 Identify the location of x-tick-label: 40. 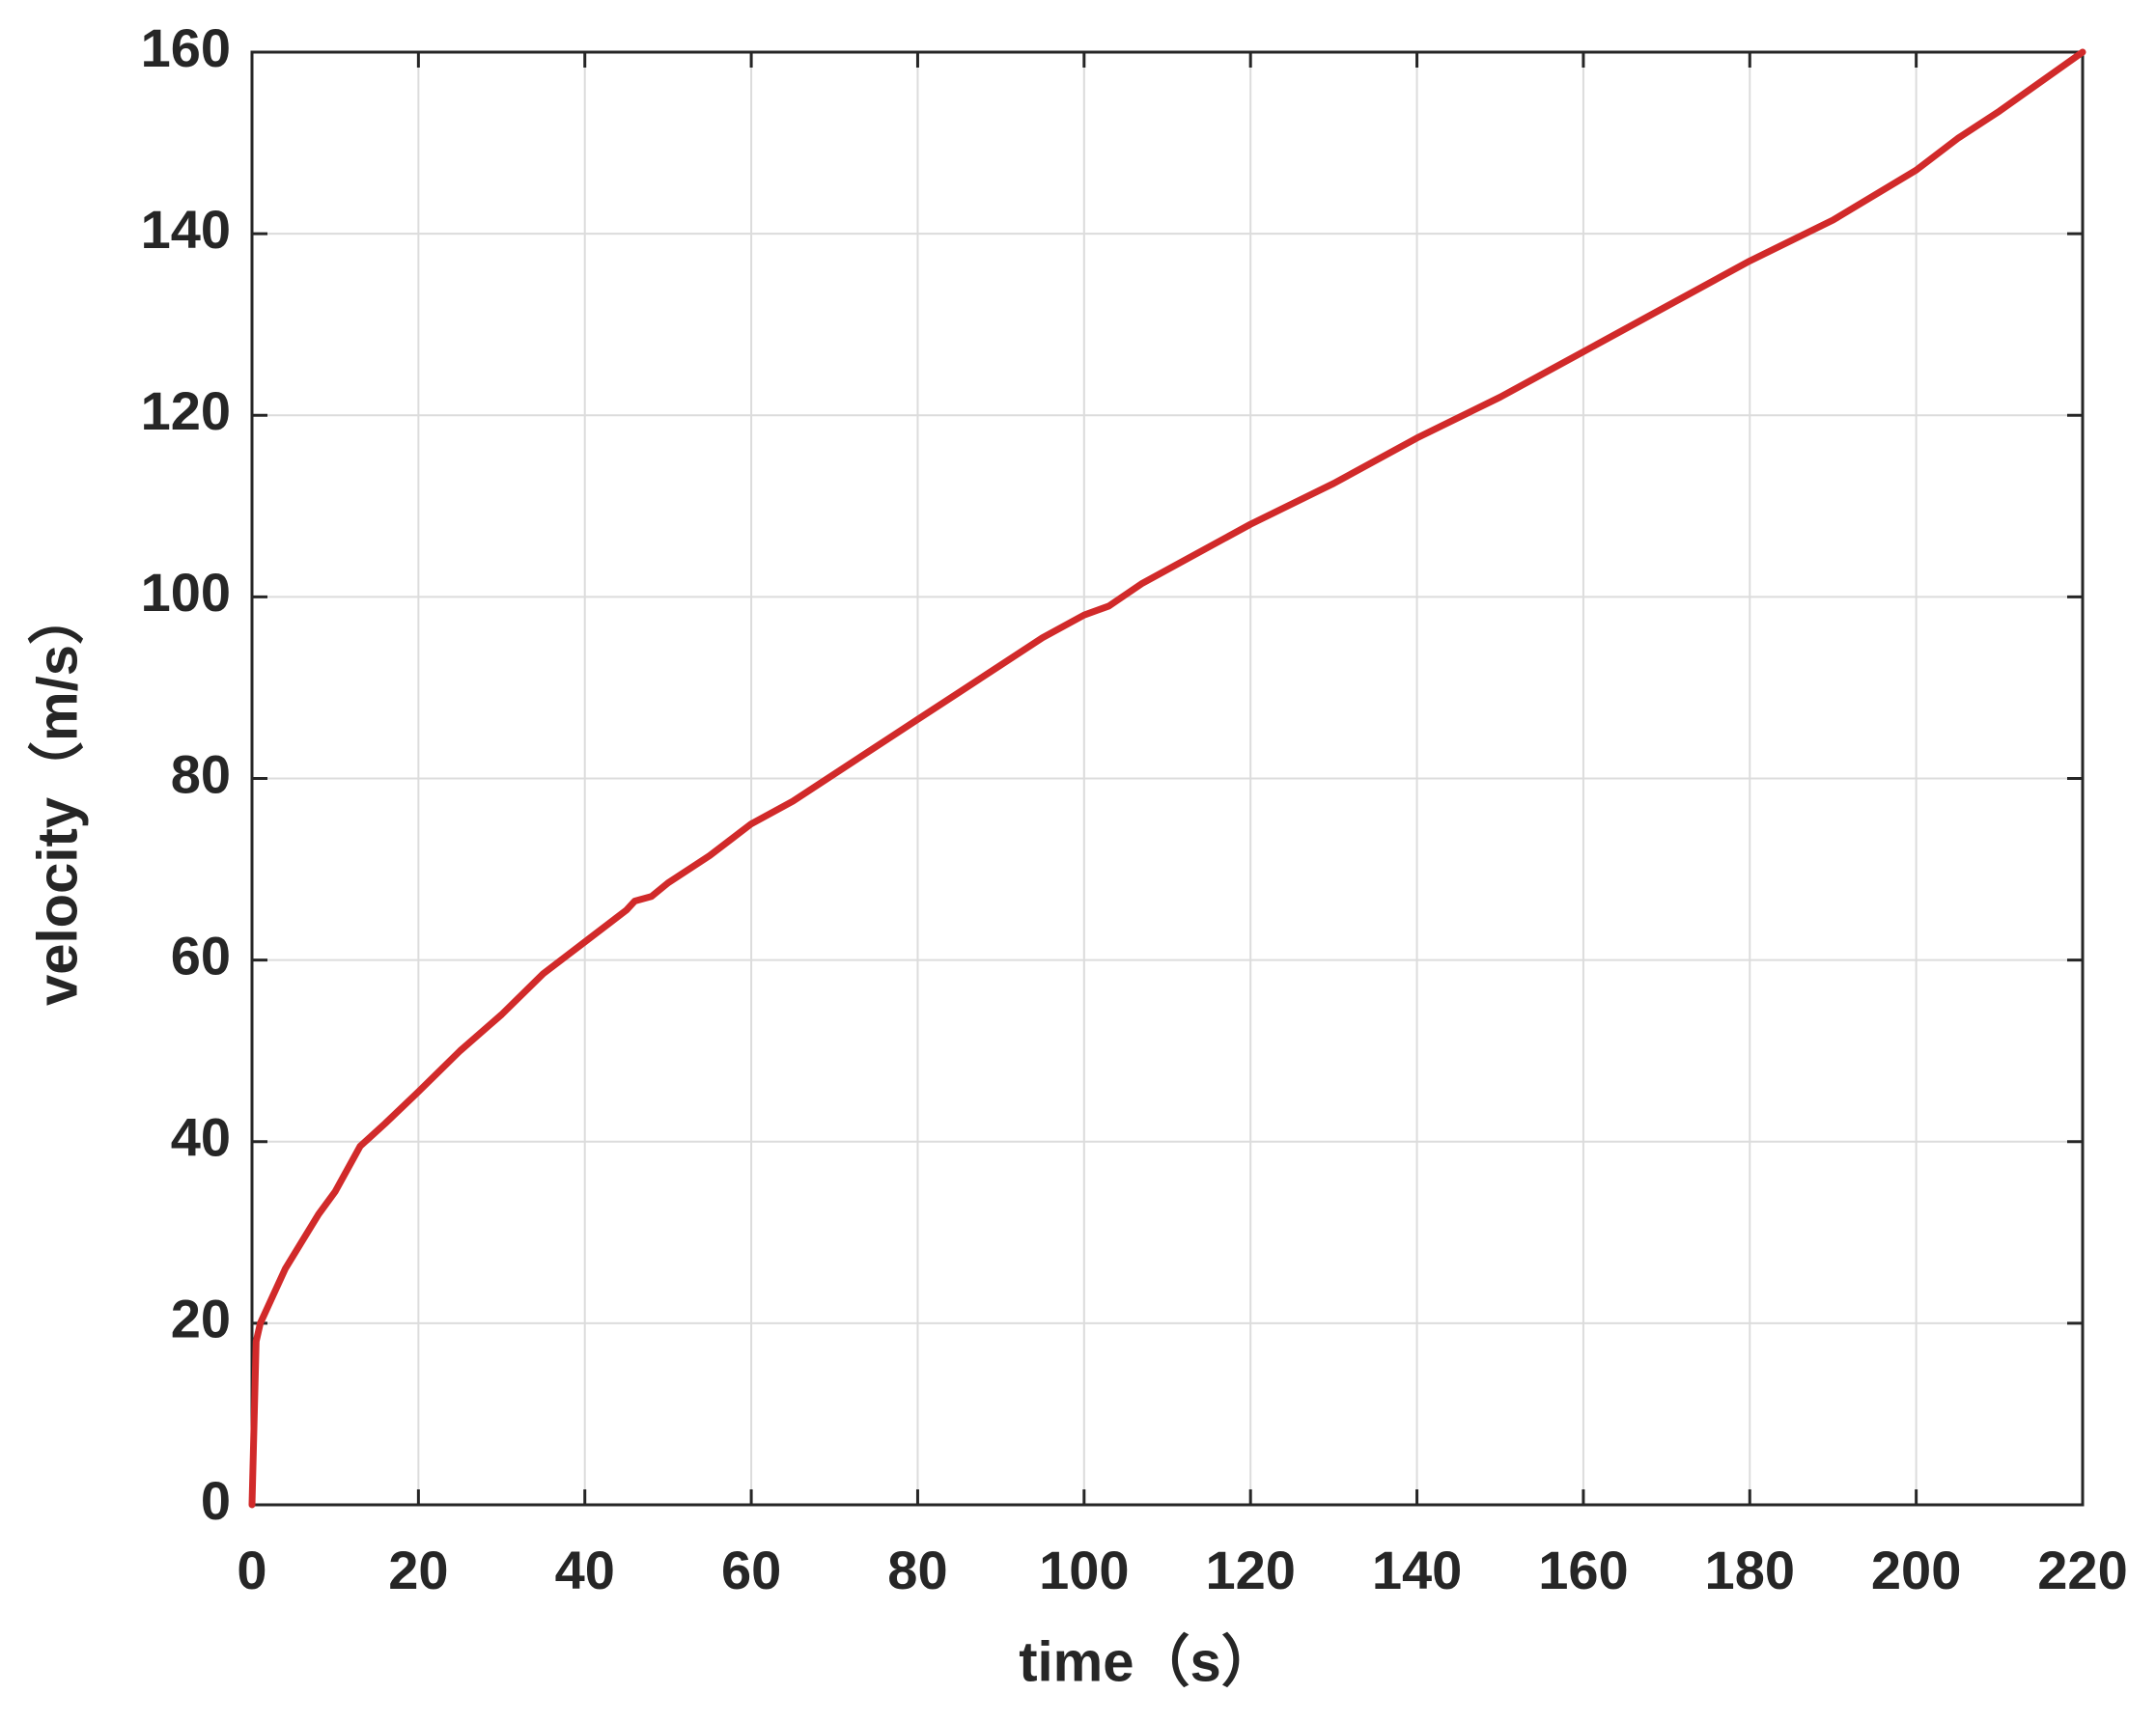
(585, 1570).